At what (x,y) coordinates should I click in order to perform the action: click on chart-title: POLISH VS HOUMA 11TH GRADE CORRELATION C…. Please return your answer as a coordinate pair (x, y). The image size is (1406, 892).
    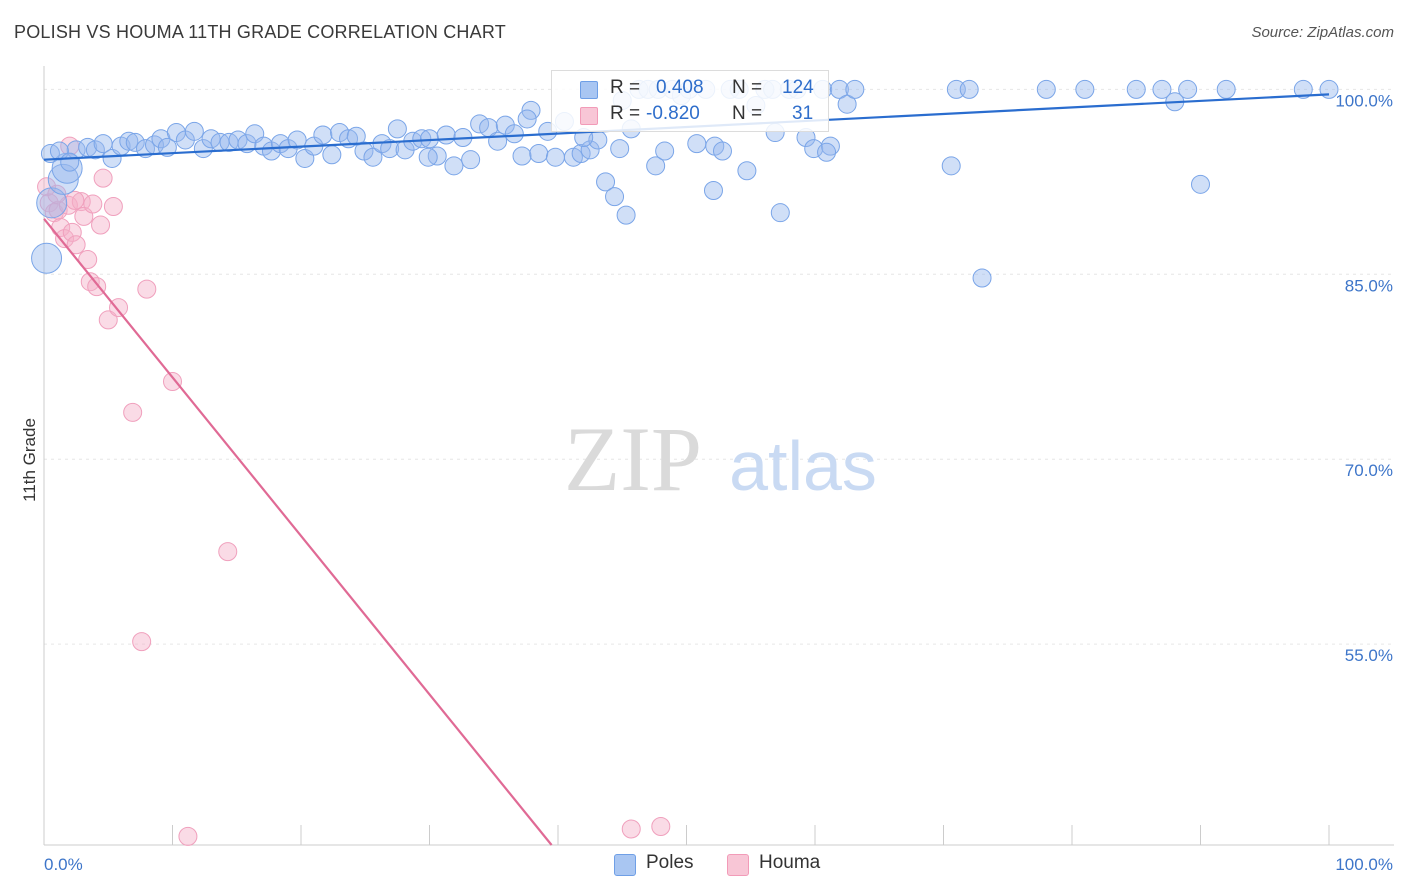
    Looking at the image, I should click on (260, 32).